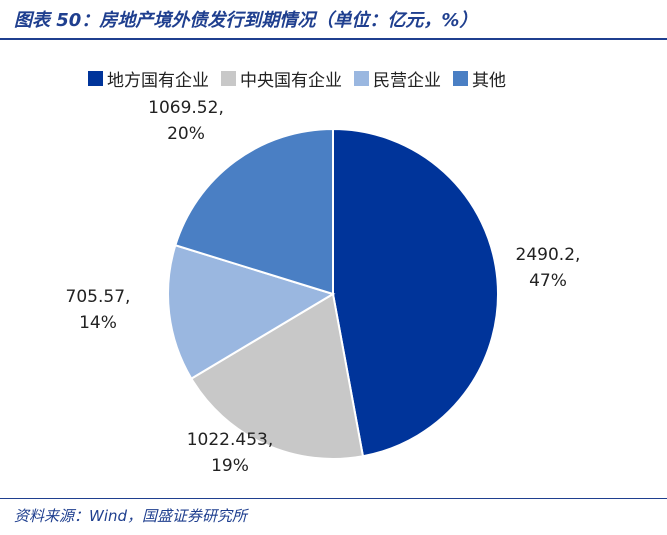 Image resolution: width=667 pixels, height=535 pixels. What do you see at coordinates (489, 81) in the screenshot?
I see `legend-label: 其他` at bounding box center [489, 81].